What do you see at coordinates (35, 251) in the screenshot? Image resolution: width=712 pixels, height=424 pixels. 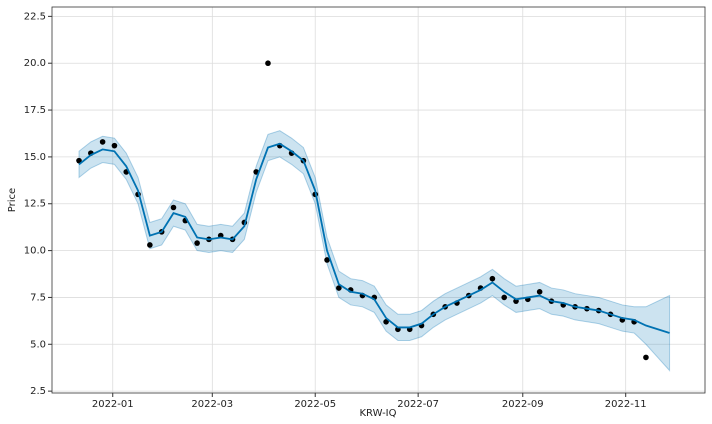 I see `y-tick-label: 10.0` at bounding box center [35, 251].